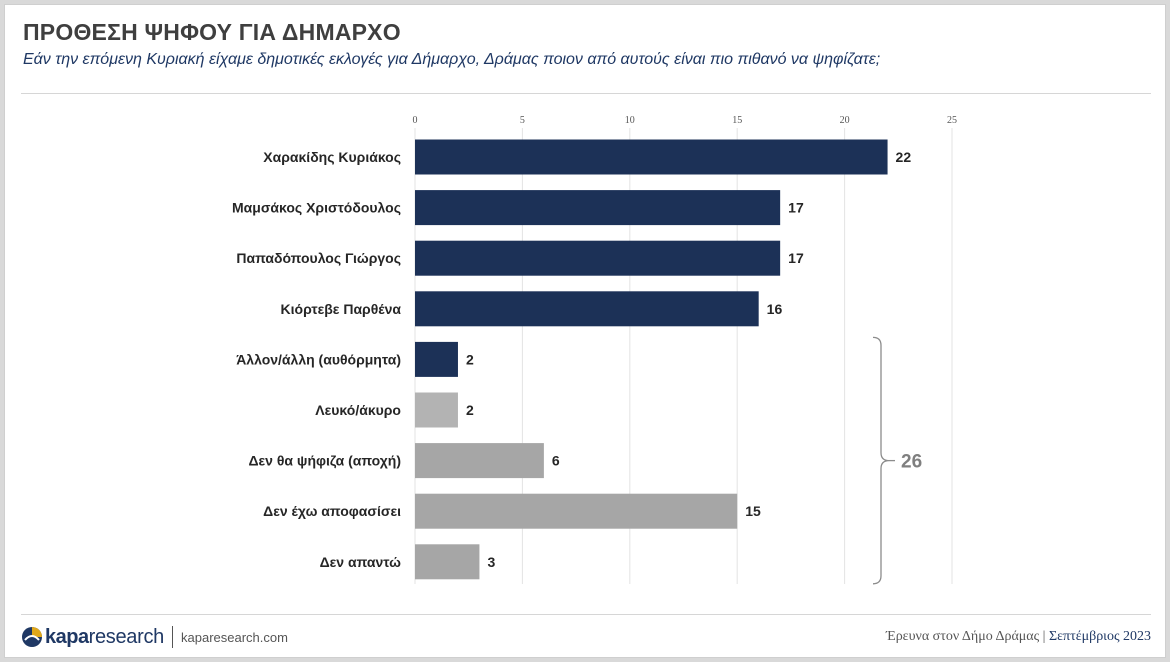  What do you see at coordinates (358, 410) in the screenshot?
I see `category-label: Λευκό/άκυρο` at bounding box center [358, 410].